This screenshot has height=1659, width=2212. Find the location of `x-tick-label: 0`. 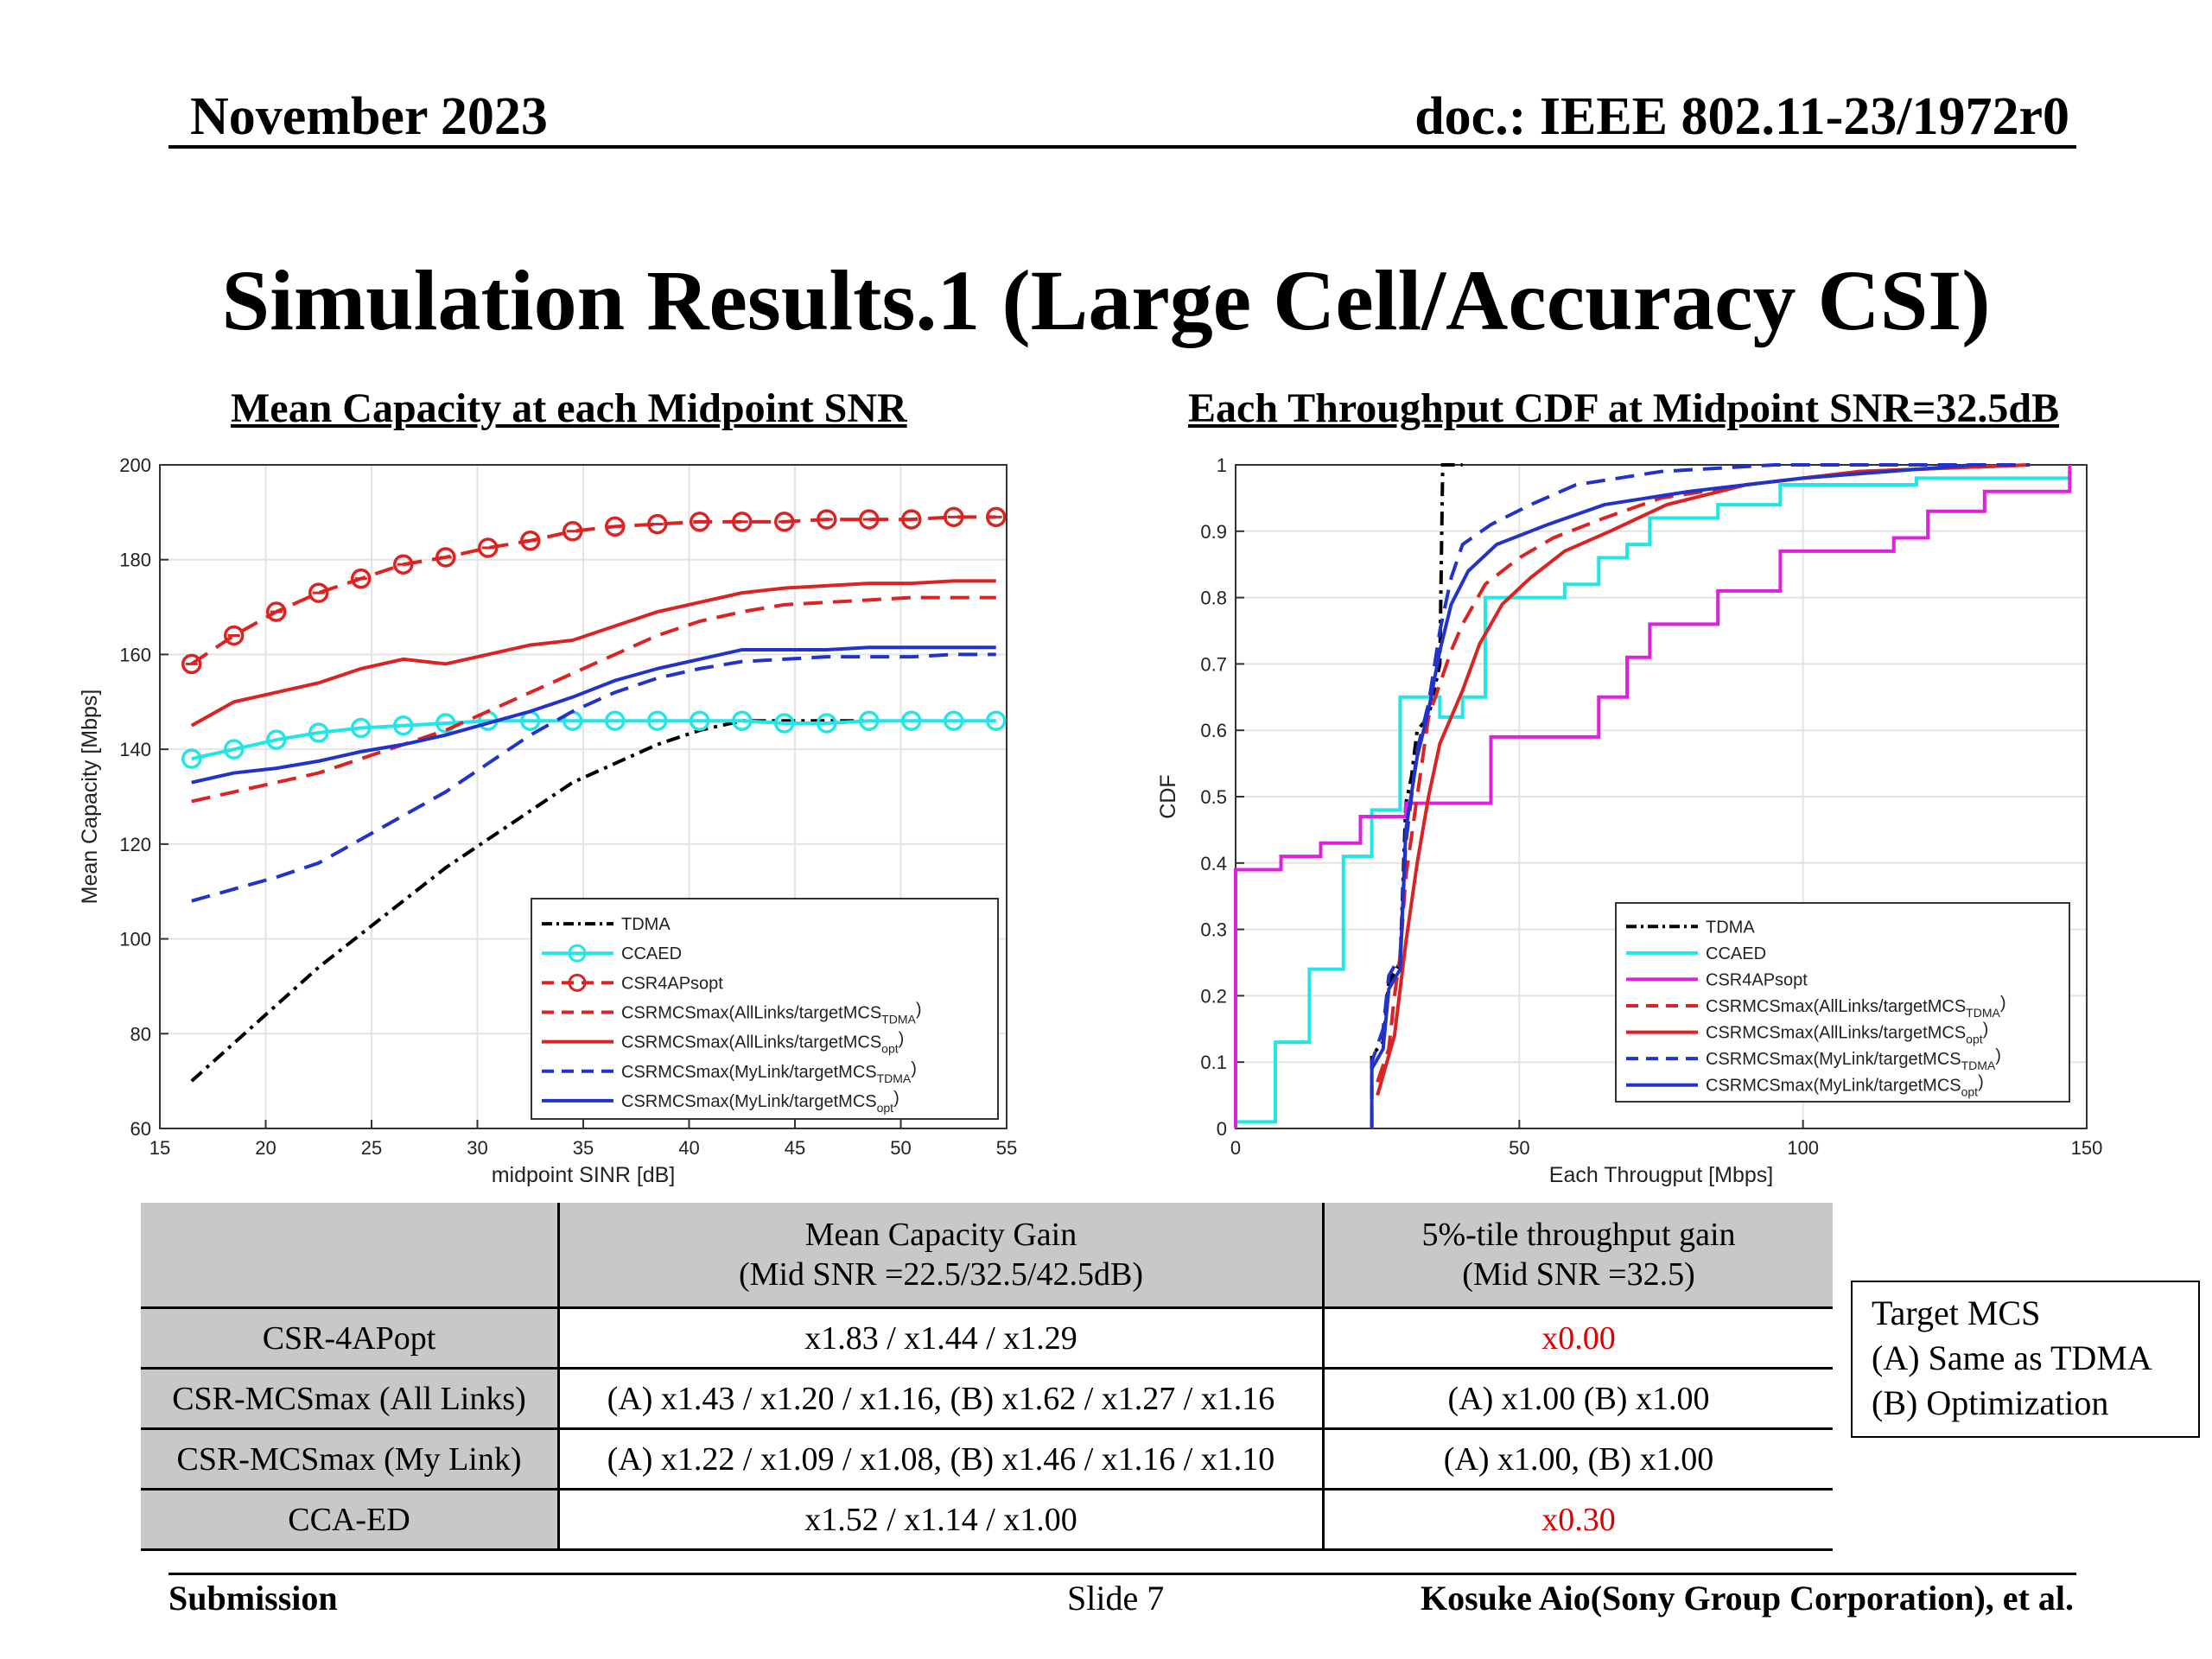

x-tick-label: 0 is located at coordinates (1235, 1148).